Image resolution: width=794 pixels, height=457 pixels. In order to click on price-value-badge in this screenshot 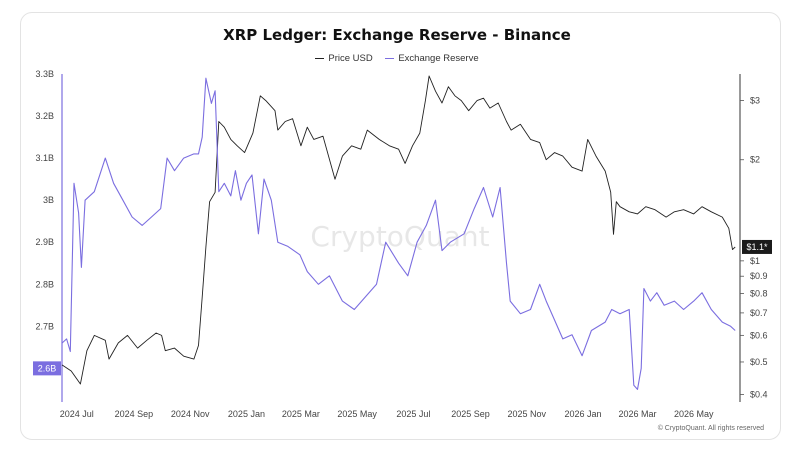, I will do `click(757, 246)`.